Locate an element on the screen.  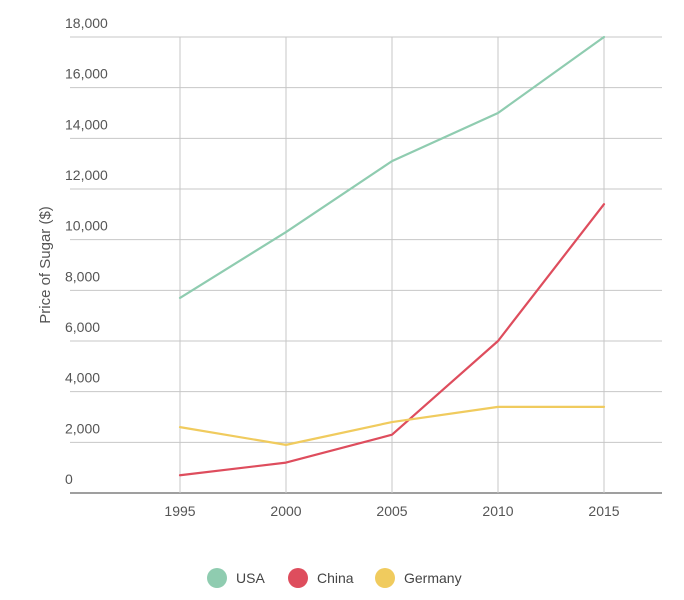
legend: USA China Germany is located at coordinates (334, 578).